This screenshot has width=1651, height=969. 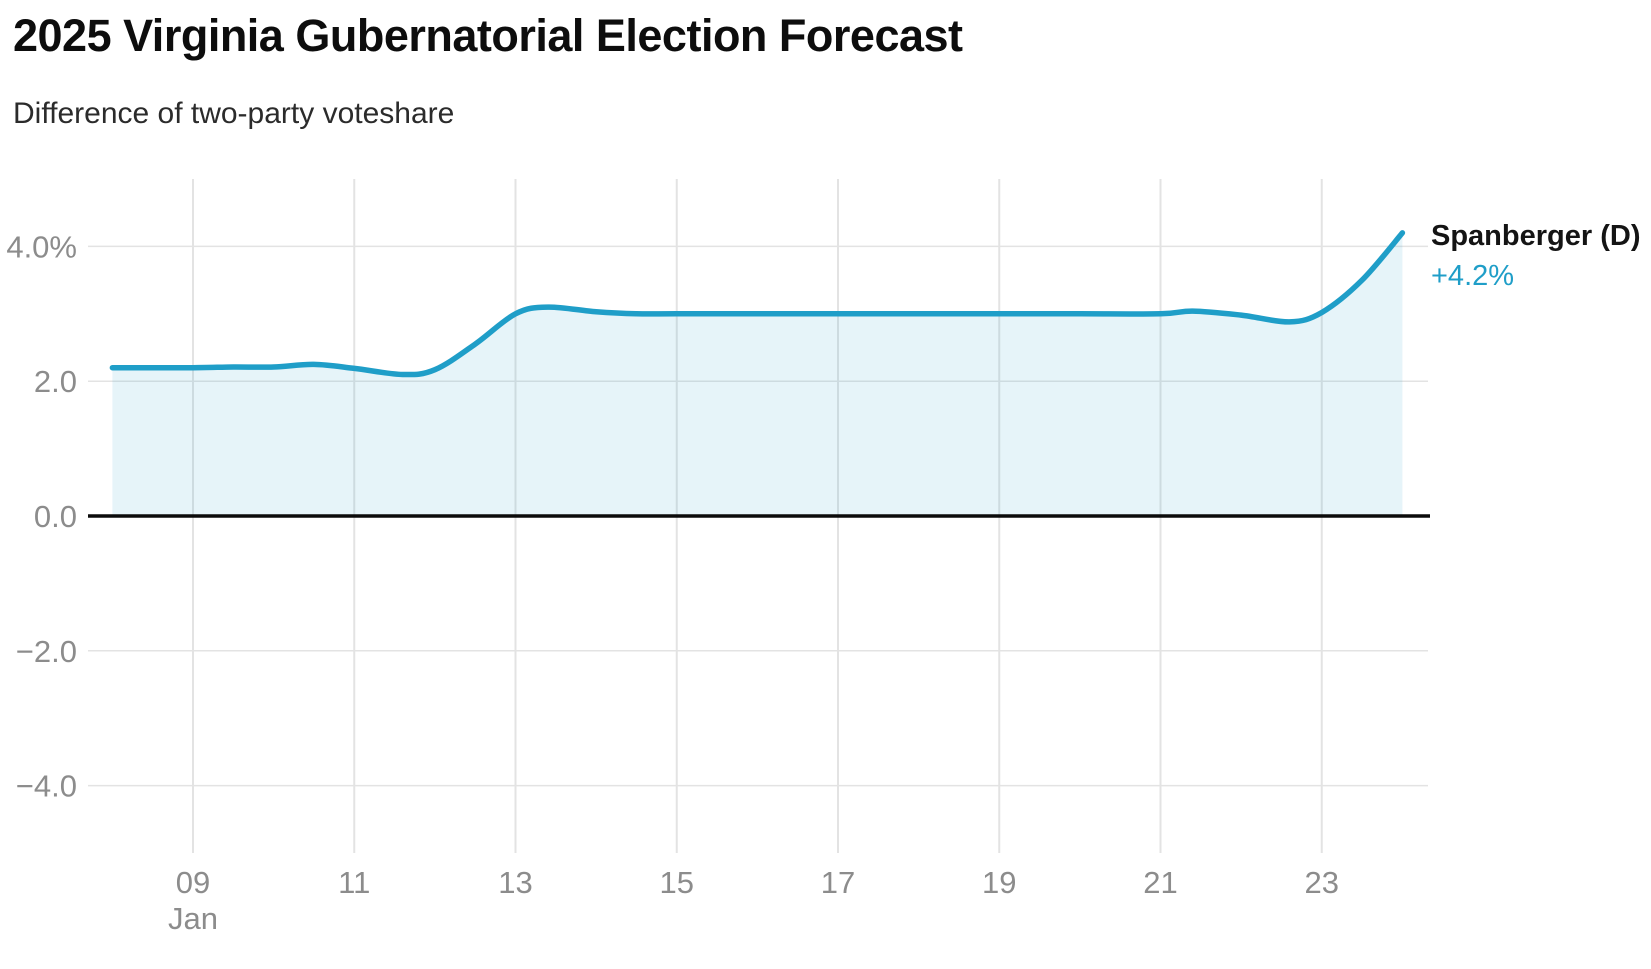 I want to click on y-axis-tick-label: 2.0, so click(x=55, y=381).